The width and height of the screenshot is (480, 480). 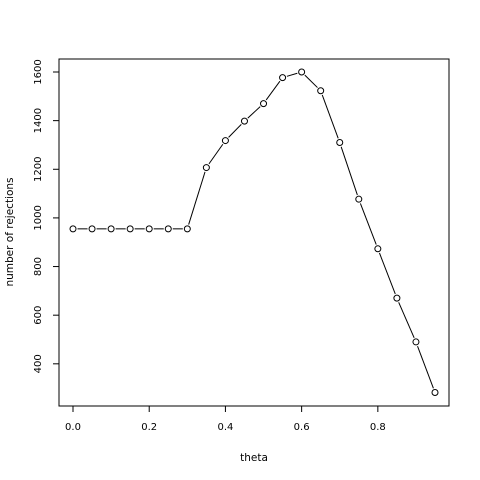 What do you see at coordinates (38, 71) in the screenshot?
I see `y-tick-label: 1600` at bounding box center [38, 71].